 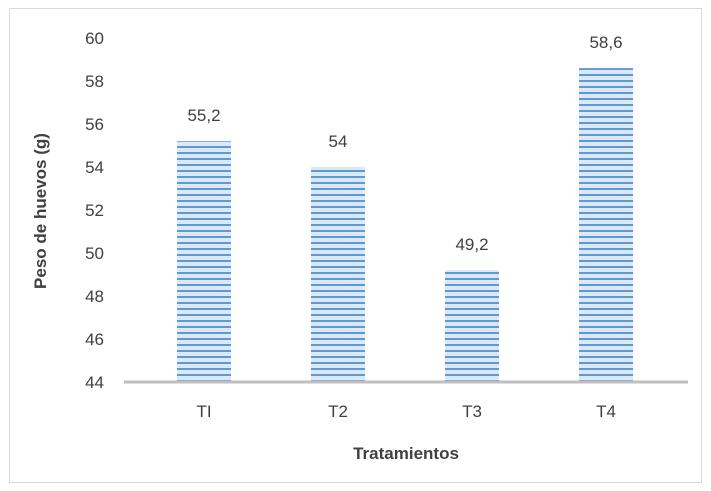 What do you see at coordinates (471, 244) in the screenshot?
I see `data-label: 49,2` at bounding box center [471, 244].